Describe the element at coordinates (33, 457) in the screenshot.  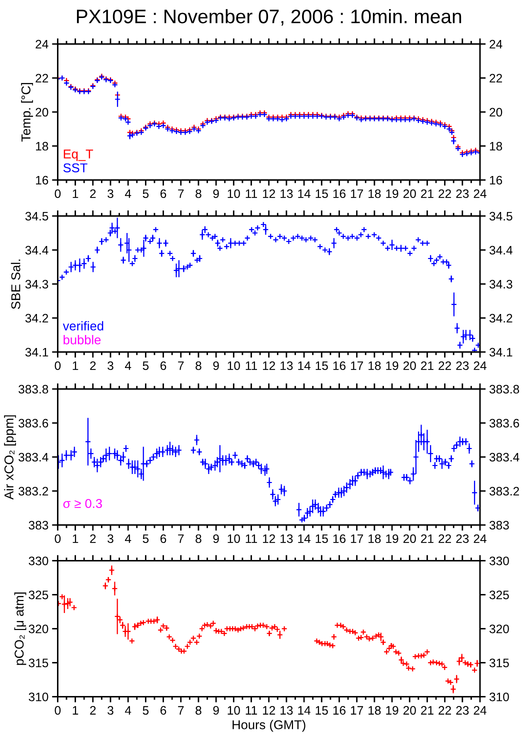
I see `y-tick-label: 383.4` at that location.